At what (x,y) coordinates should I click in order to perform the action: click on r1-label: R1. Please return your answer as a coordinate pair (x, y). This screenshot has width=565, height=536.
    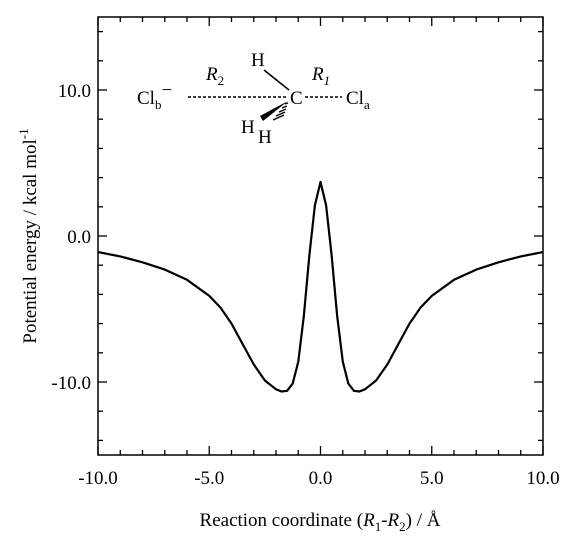
    Looking at the image, I should click on (320, 76).